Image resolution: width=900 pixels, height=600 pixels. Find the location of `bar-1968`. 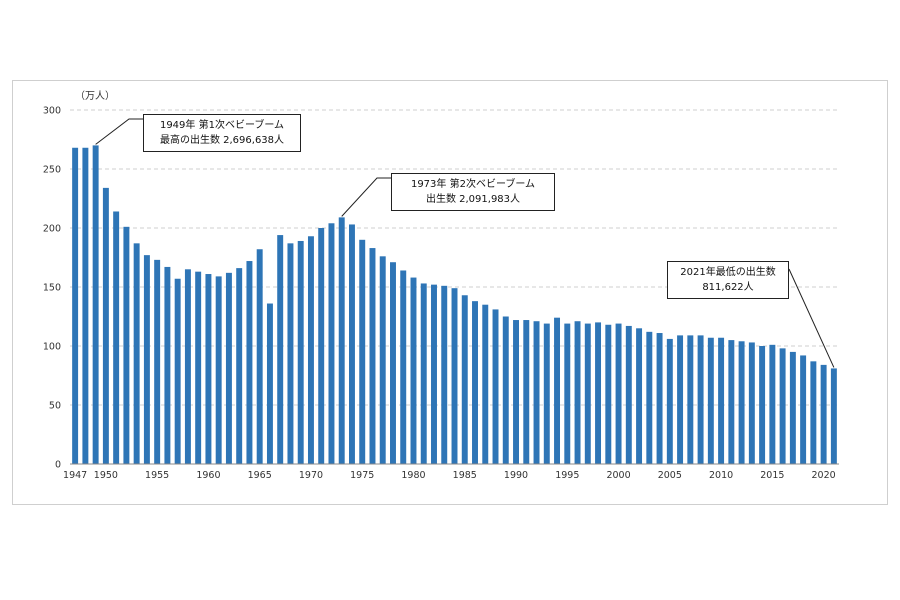

bar-1968 is located at coordinates (290, 353).